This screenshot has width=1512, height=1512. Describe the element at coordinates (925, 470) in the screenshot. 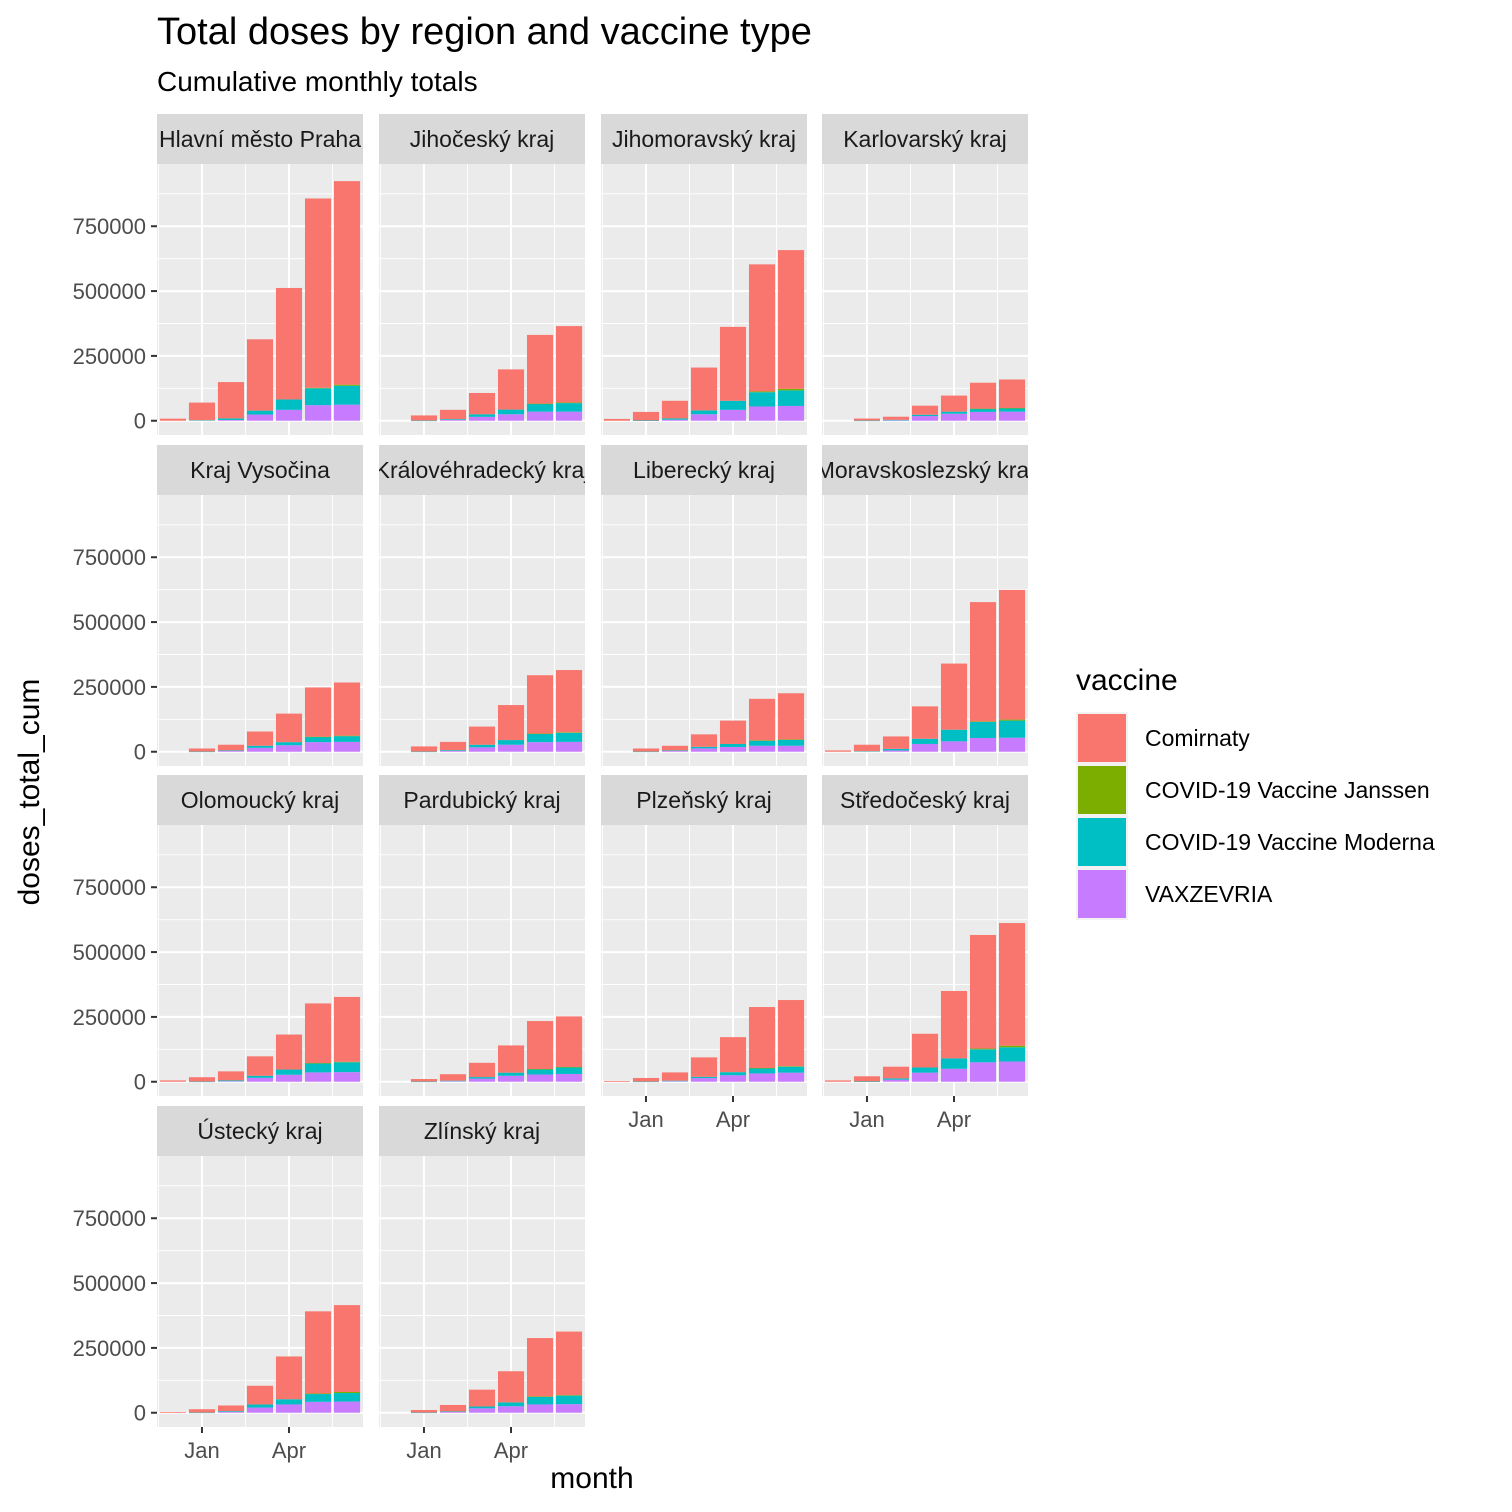

I see `facet-strip-label: Moravskoslezský kraj` at that location.